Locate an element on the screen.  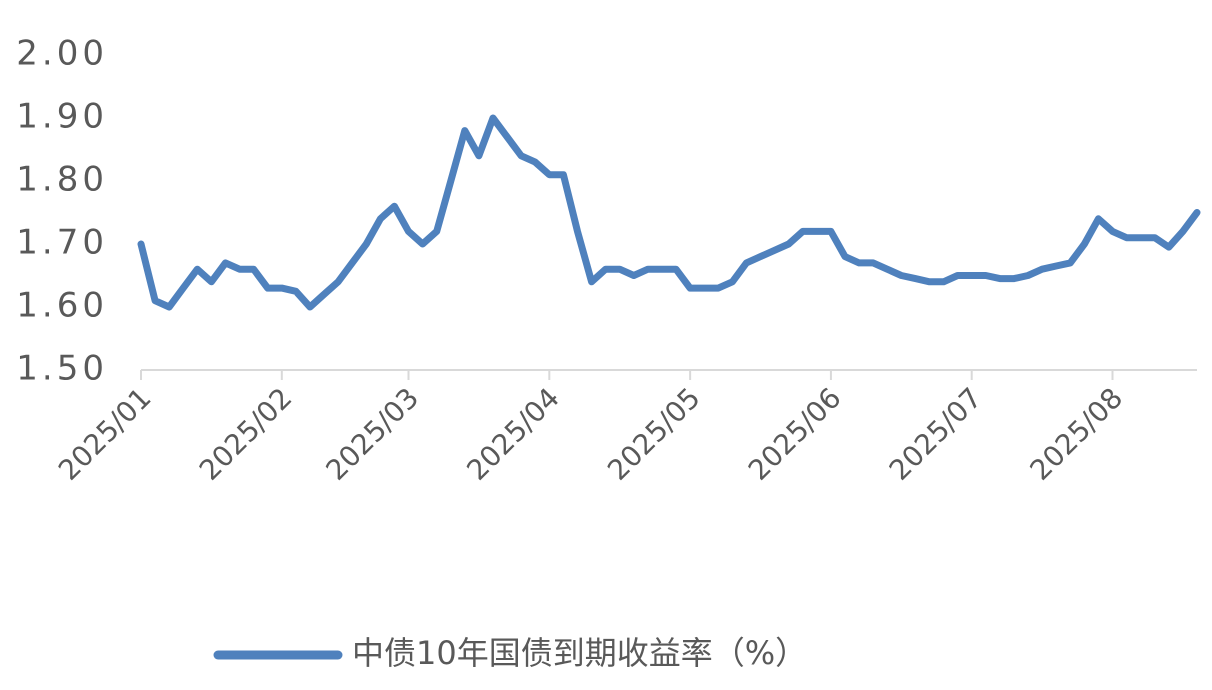
y-tick-label: 1.90 is located at coordinates (62, 117).